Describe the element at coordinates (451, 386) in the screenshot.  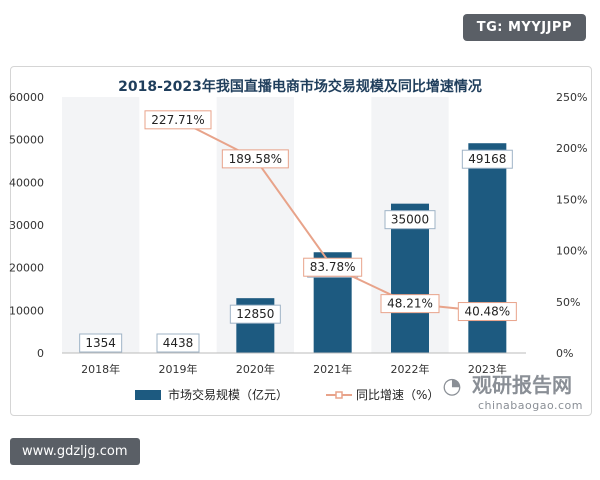
I see `watermark-logo-icon: ◔` at that location.